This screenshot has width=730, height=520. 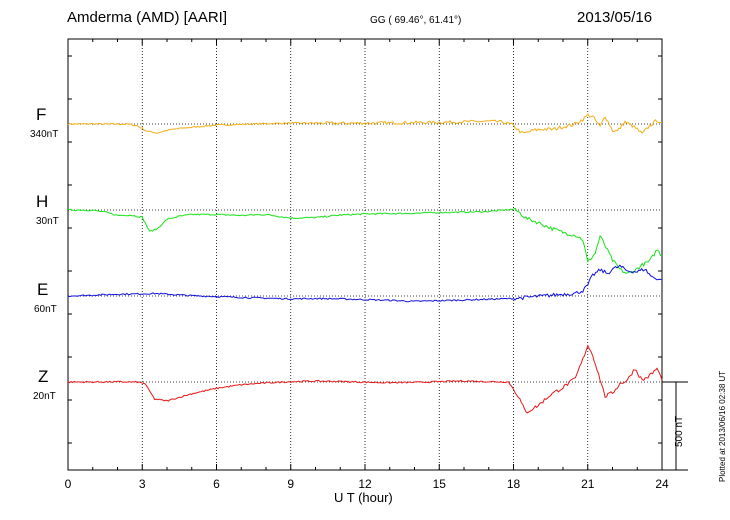 I want to click on x-tick-label: 6, so click(x=216, y=484).